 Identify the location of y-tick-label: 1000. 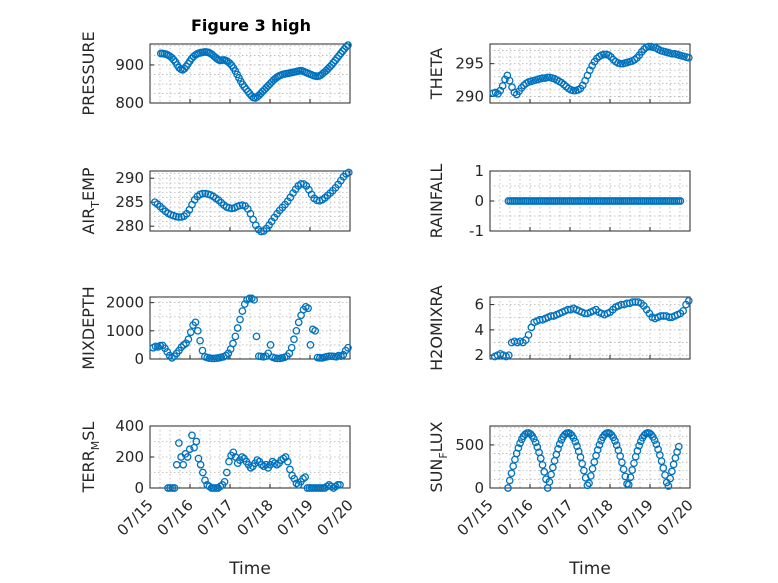
(125, 331).